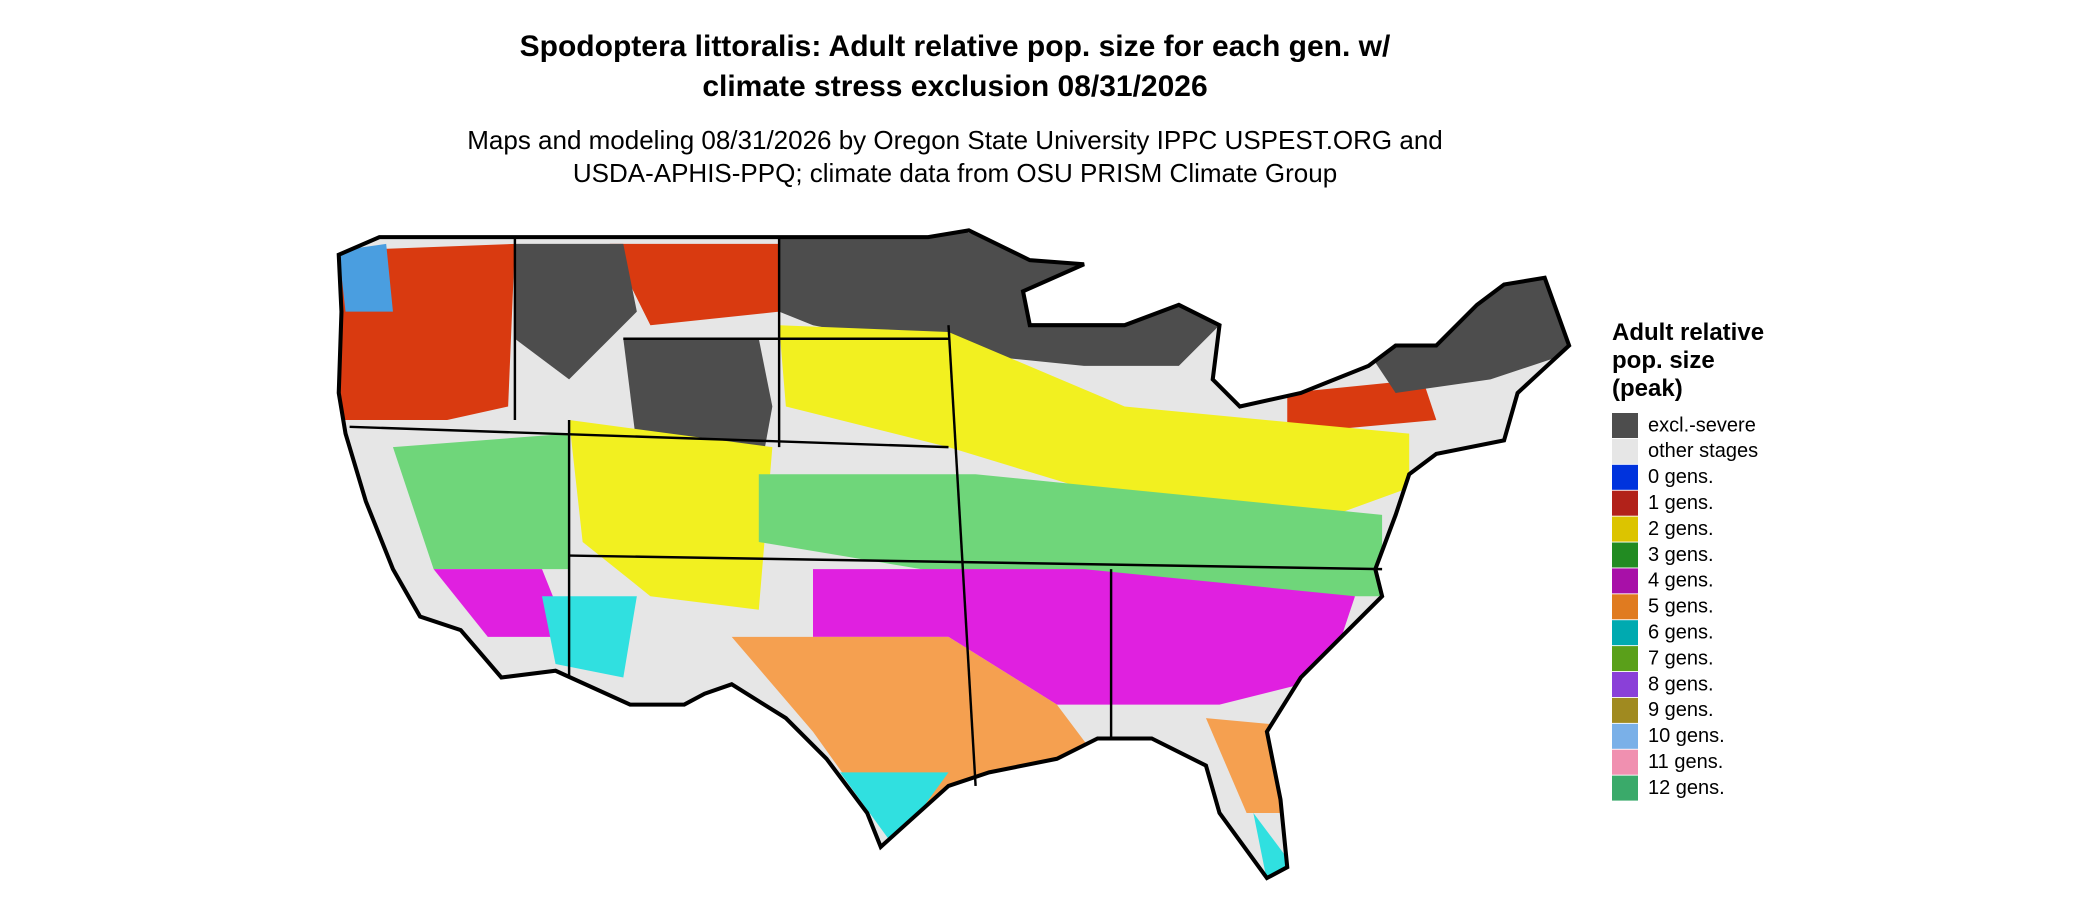 This screenshot has height=897, width=2100. I want to click on legend-label: 11 gens., so click(1685, 762).